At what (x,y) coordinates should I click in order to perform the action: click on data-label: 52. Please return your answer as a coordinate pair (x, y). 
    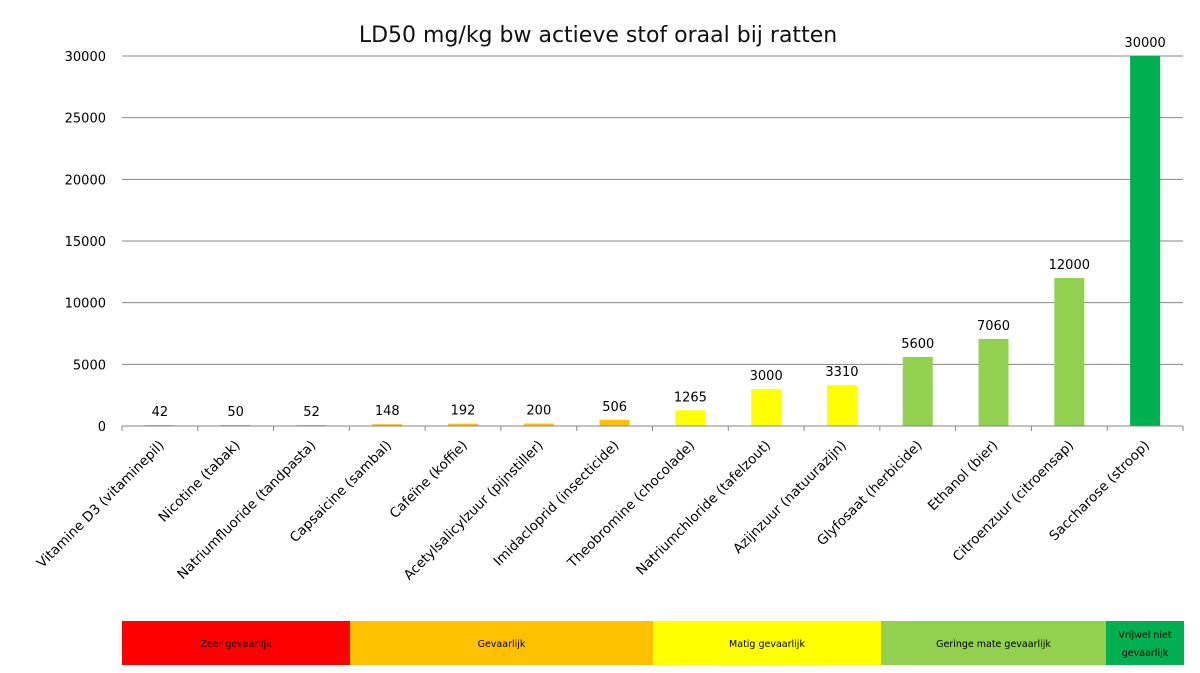
    Looking at the image, I should click on (311, 412).